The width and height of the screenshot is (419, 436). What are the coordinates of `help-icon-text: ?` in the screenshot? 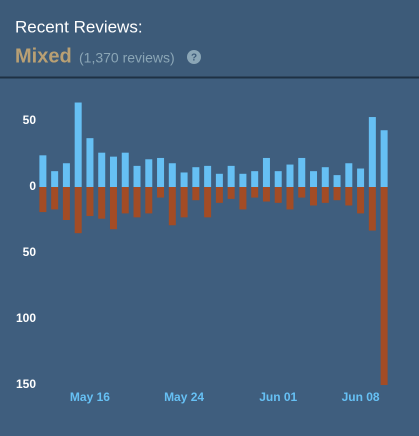 It's located at (194, 58).